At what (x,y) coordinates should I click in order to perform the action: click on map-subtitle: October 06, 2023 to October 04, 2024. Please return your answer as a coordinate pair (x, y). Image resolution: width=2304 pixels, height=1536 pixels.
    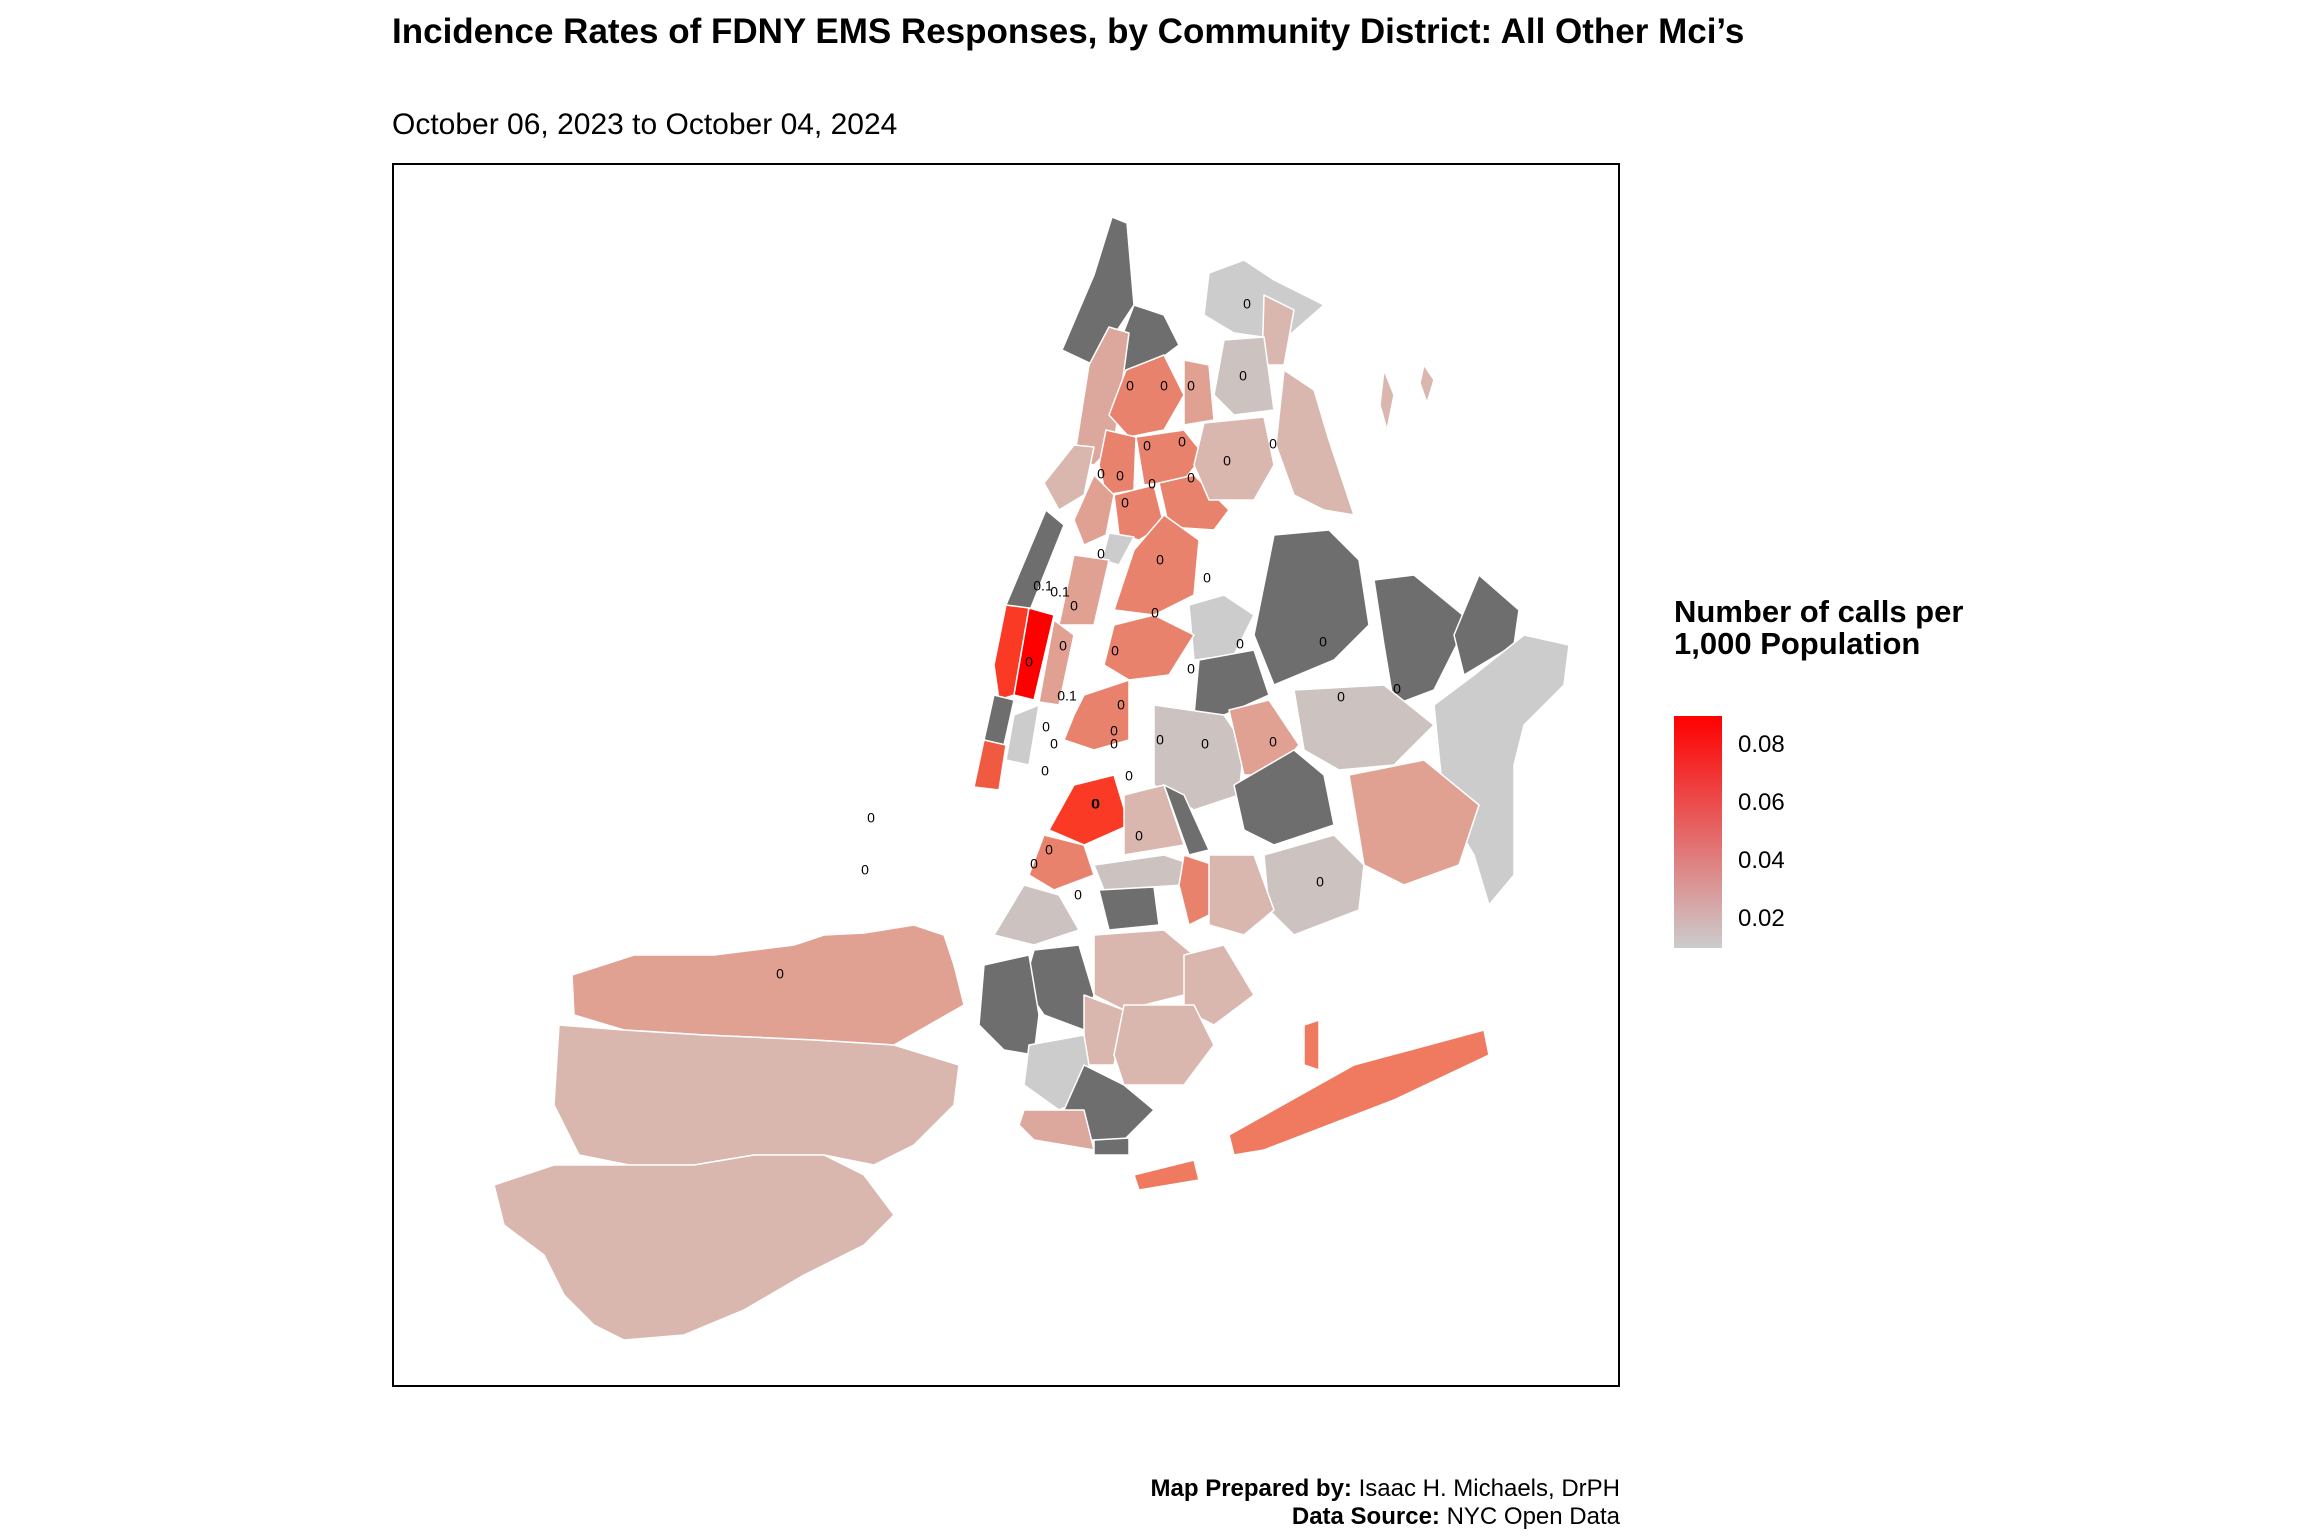
    Looking at the image, I should click on (645, 124).